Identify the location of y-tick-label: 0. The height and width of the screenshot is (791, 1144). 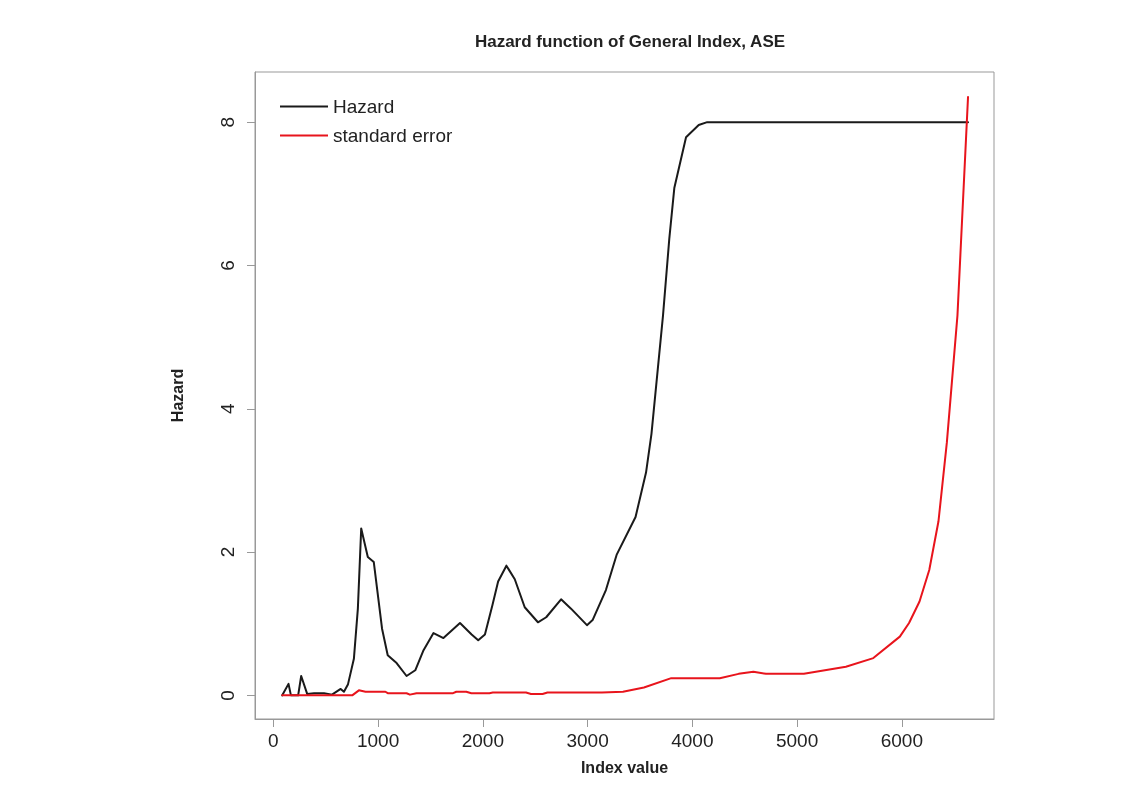
(227, 695).